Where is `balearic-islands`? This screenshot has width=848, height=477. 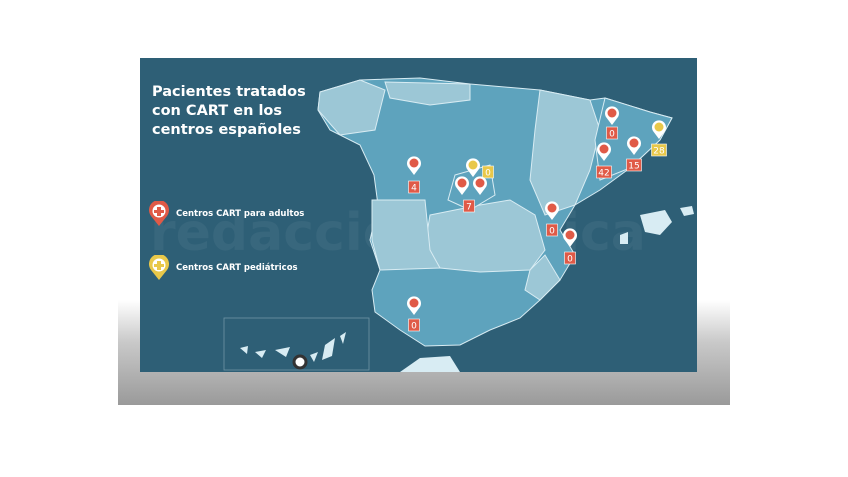
balearic-islands is located at coordinates (657, 225).